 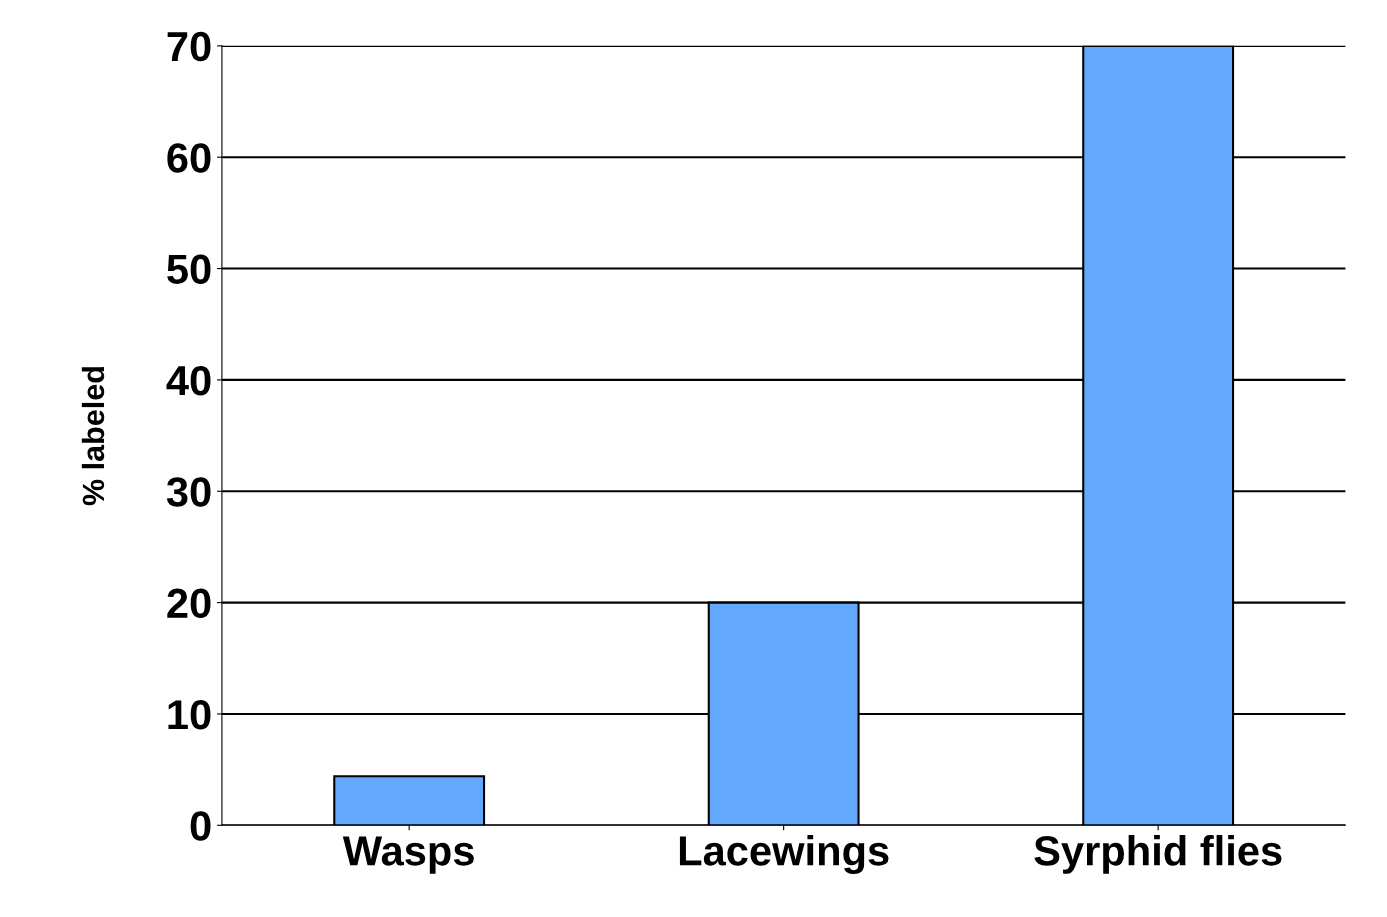 I want to click on y-axis-title: % labeled, so click(x=93, y=436).